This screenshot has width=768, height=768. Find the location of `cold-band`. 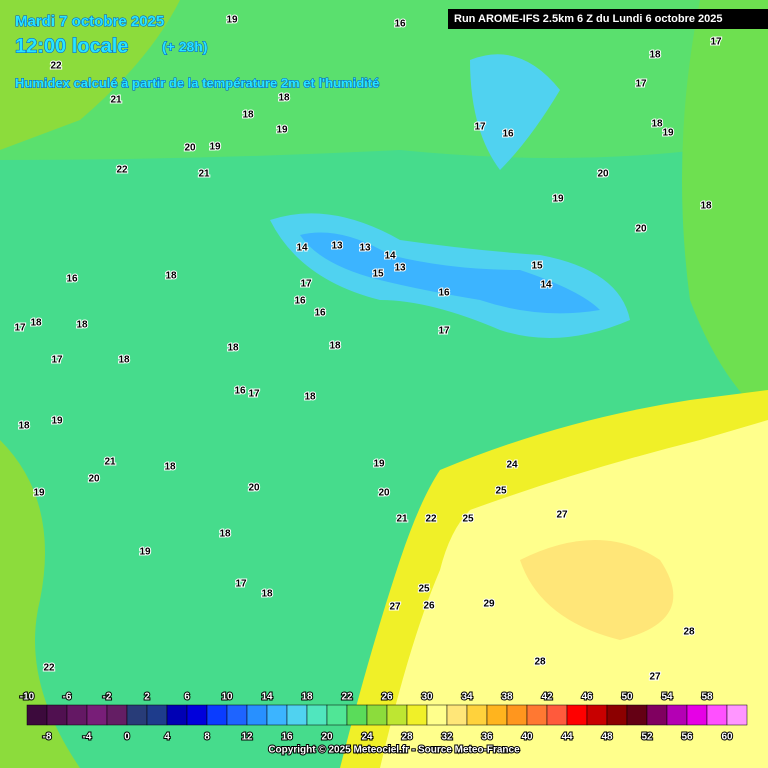

cold-band is located at coordinates (450, 273).